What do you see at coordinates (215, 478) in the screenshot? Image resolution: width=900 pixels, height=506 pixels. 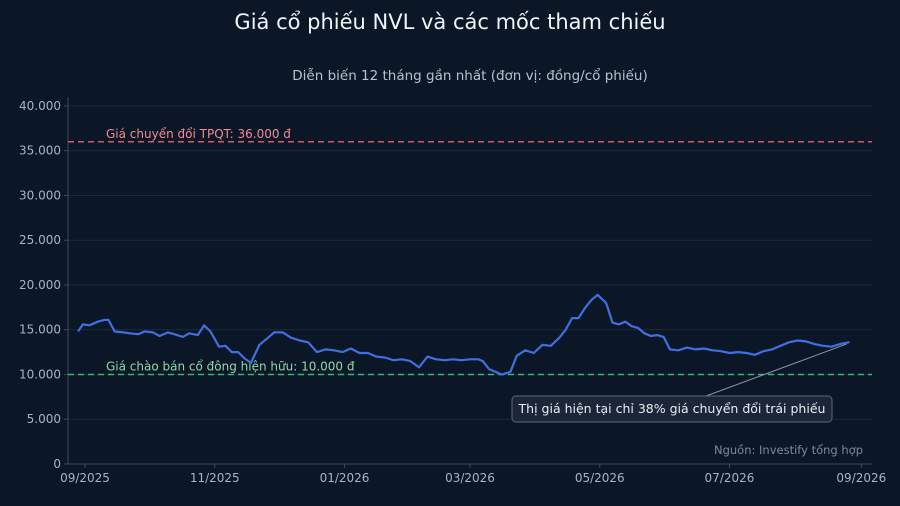 I see `x-tick-label: 11/2025` at bounding box center [215, 478].